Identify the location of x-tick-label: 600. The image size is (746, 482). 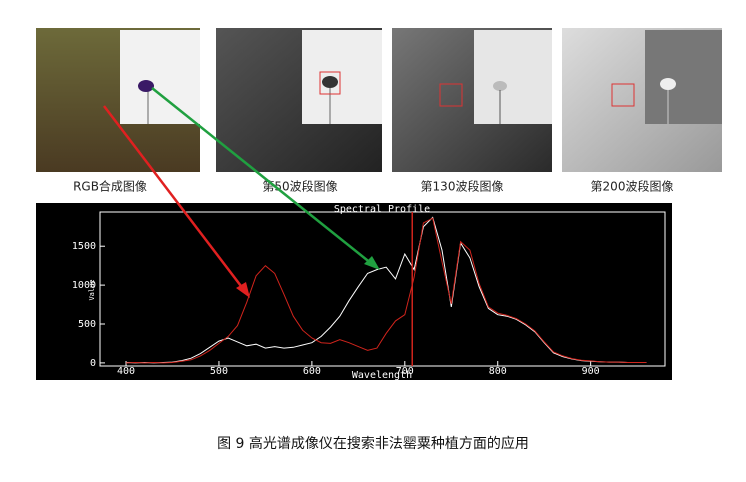
(312, 371).